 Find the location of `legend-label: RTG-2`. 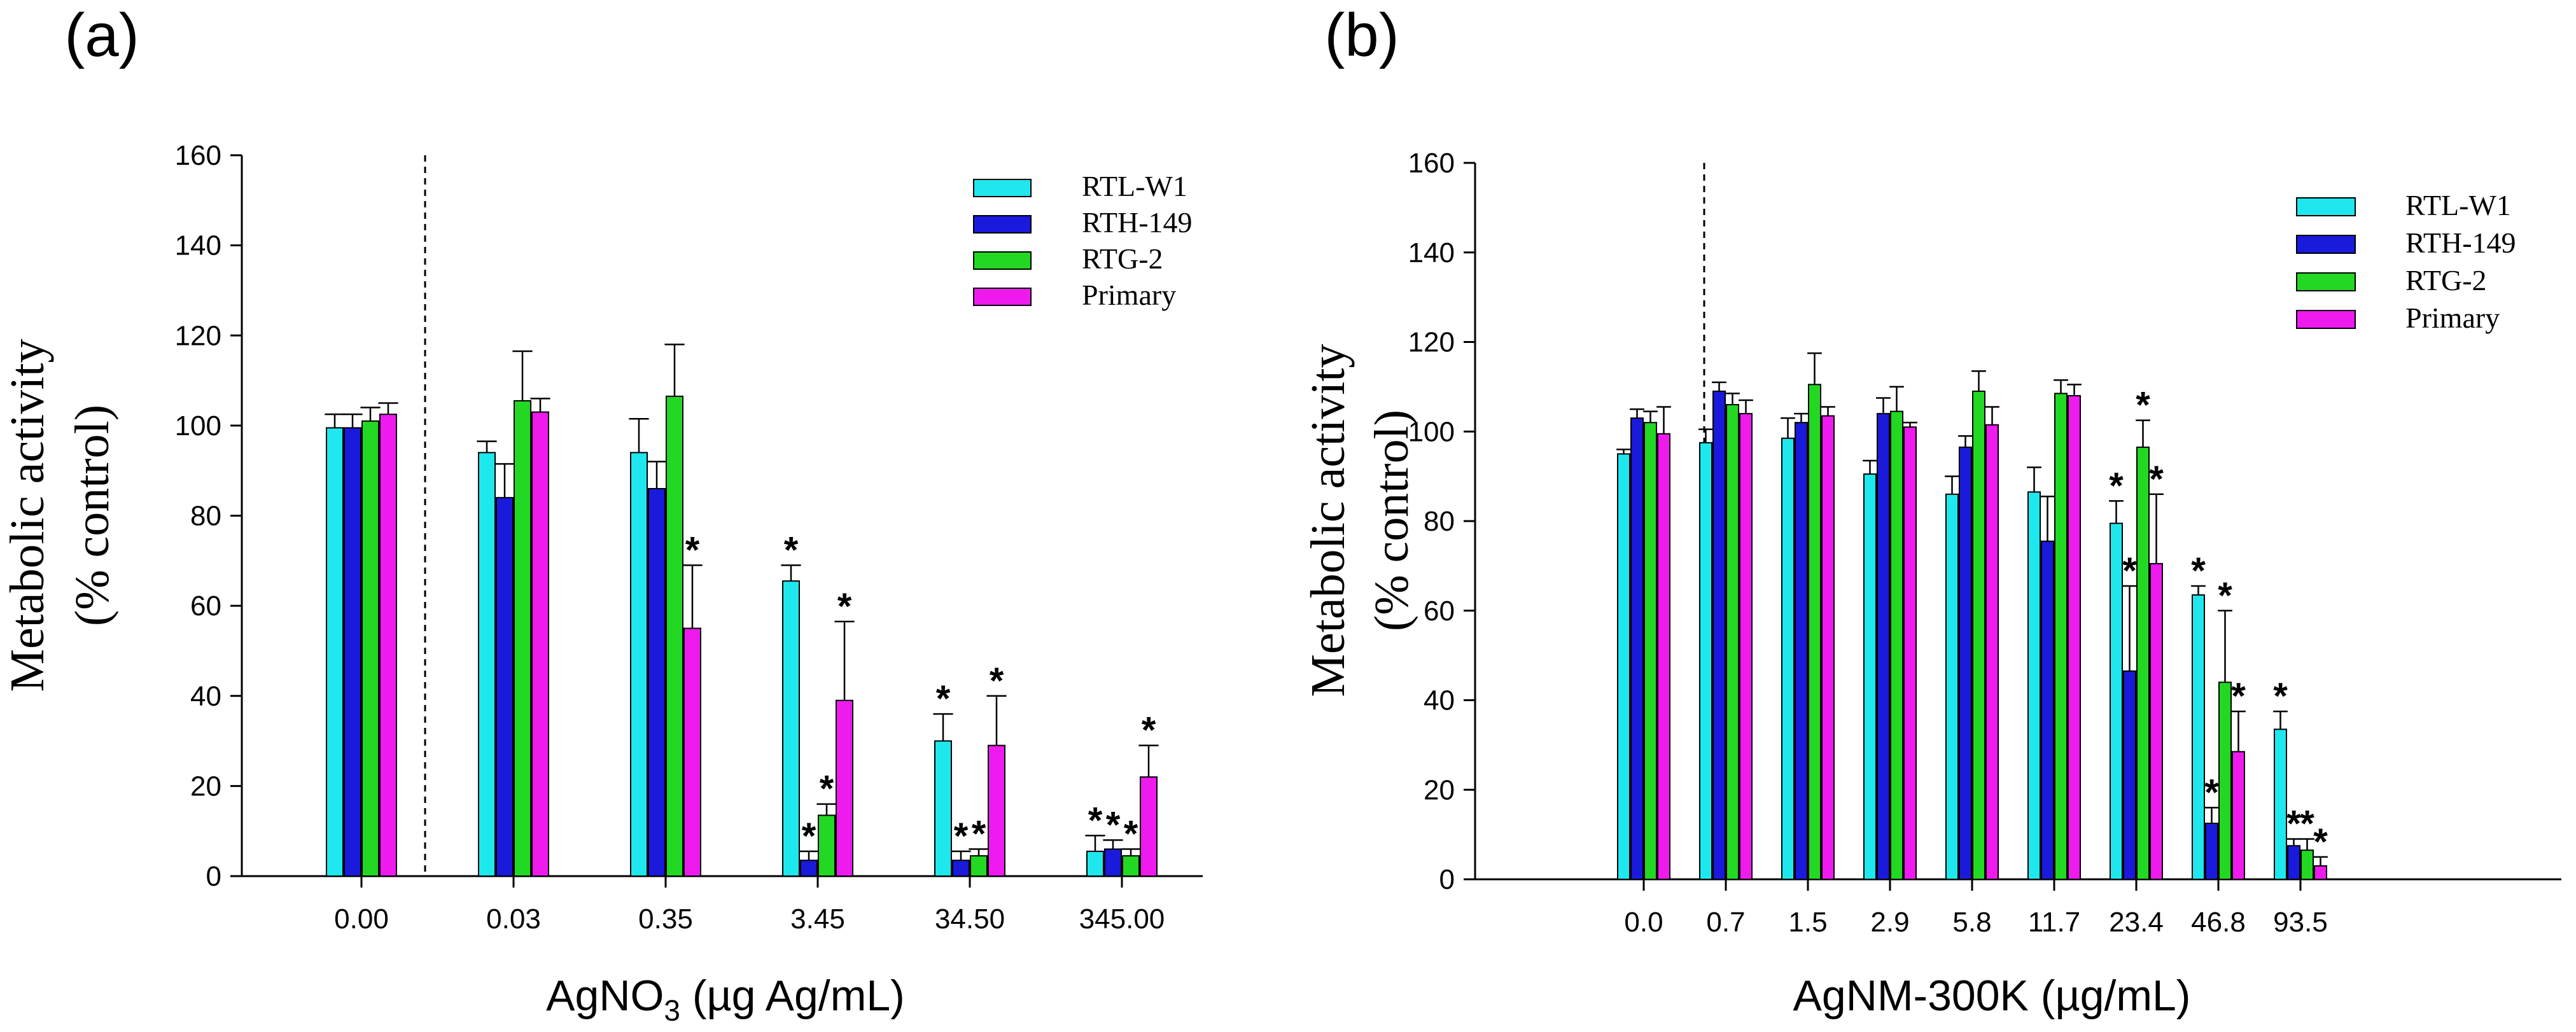

legend-label: RTG-2 is located at coordinates (2446, 280).